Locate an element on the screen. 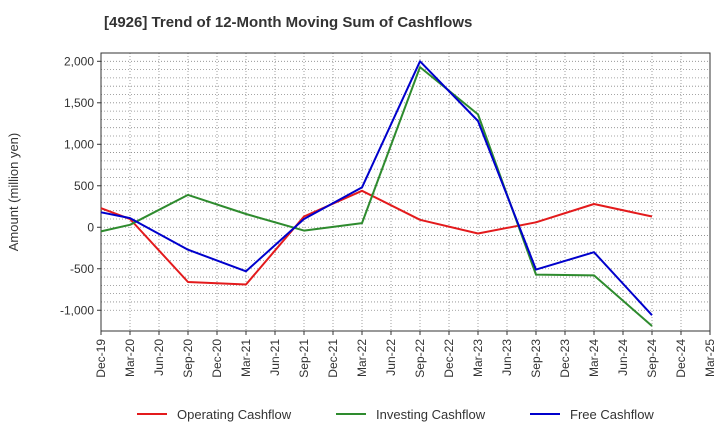  x-tick-label: Mar-21 is located at coordinates (246, 358).